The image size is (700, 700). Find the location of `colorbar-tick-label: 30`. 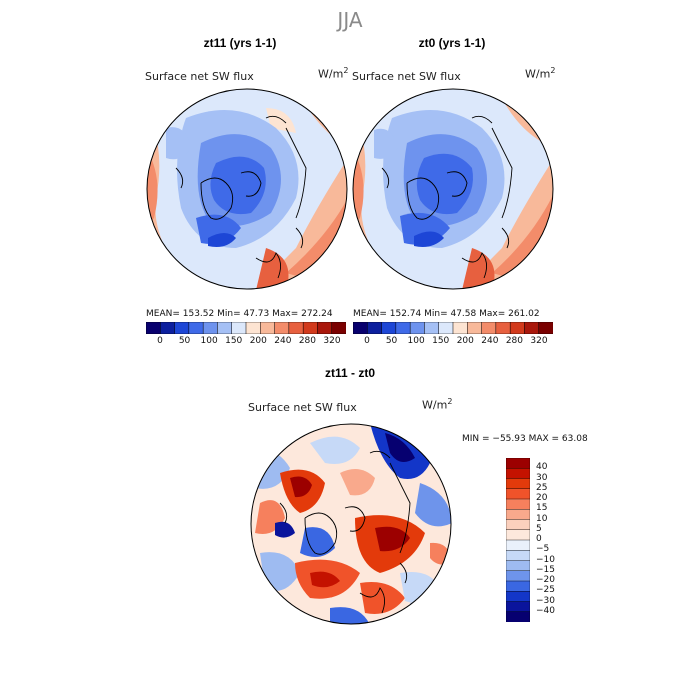

colorbar-tick-label: 30 is located at coordinates (542, 477).